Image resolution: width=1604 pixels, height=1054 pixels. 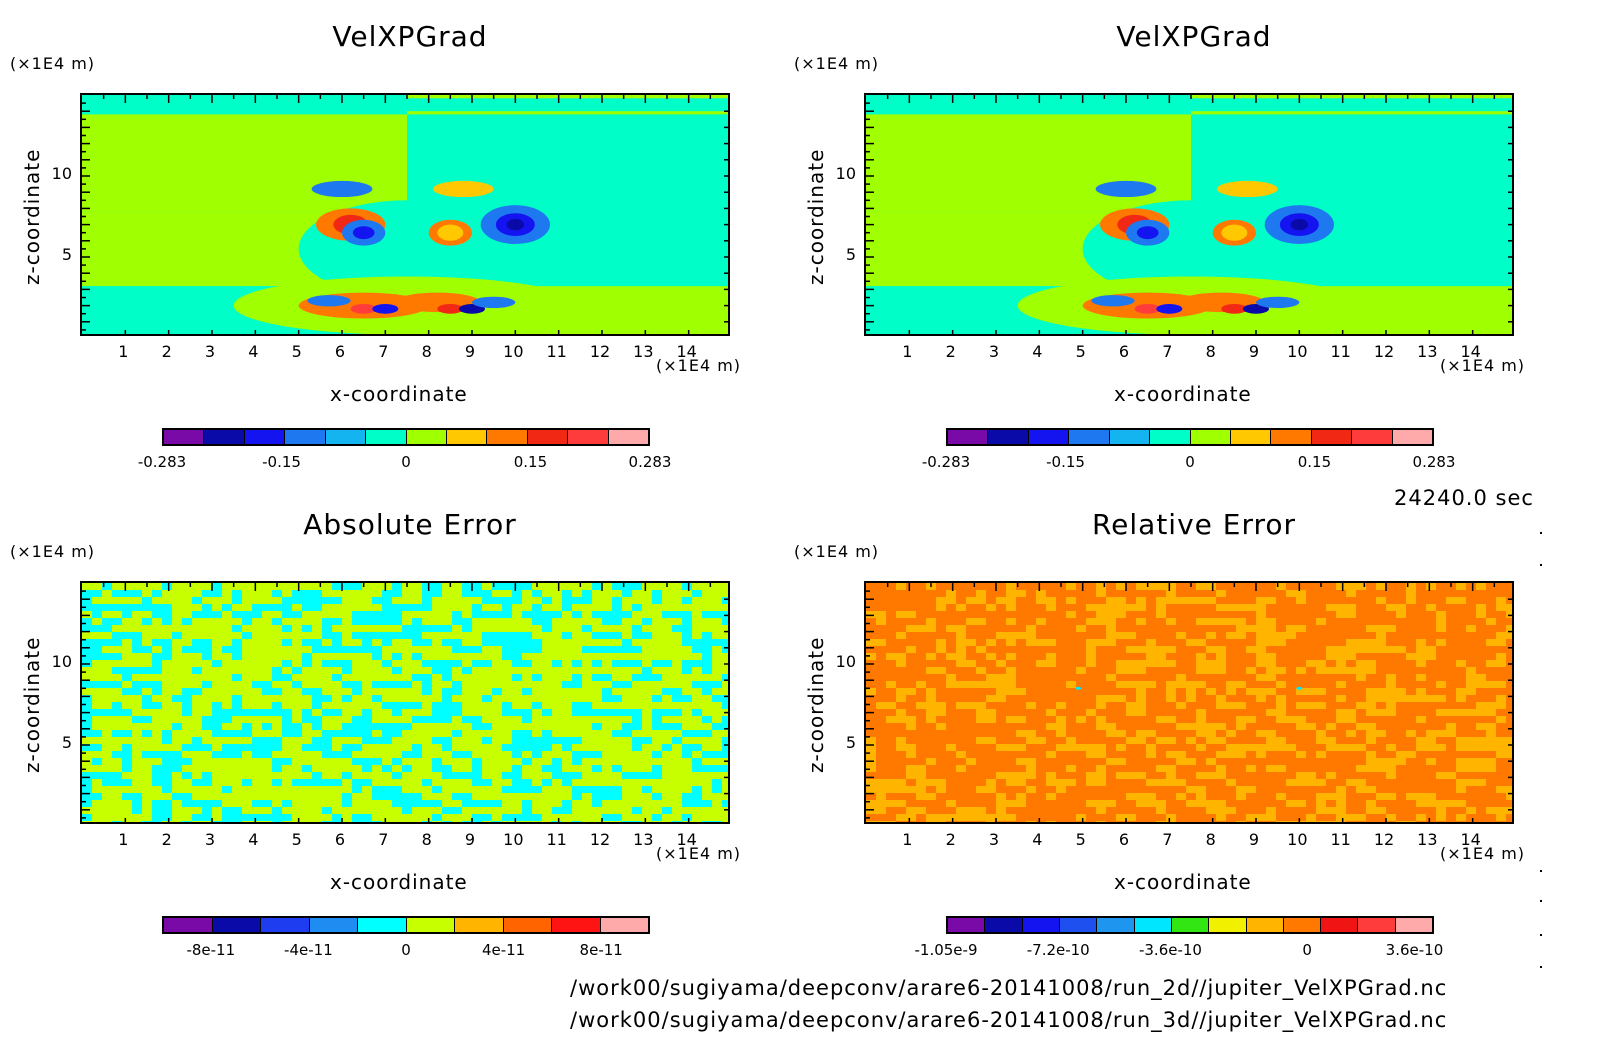 I want to click on x-tick-label: 2, so click(x=950, y=351).